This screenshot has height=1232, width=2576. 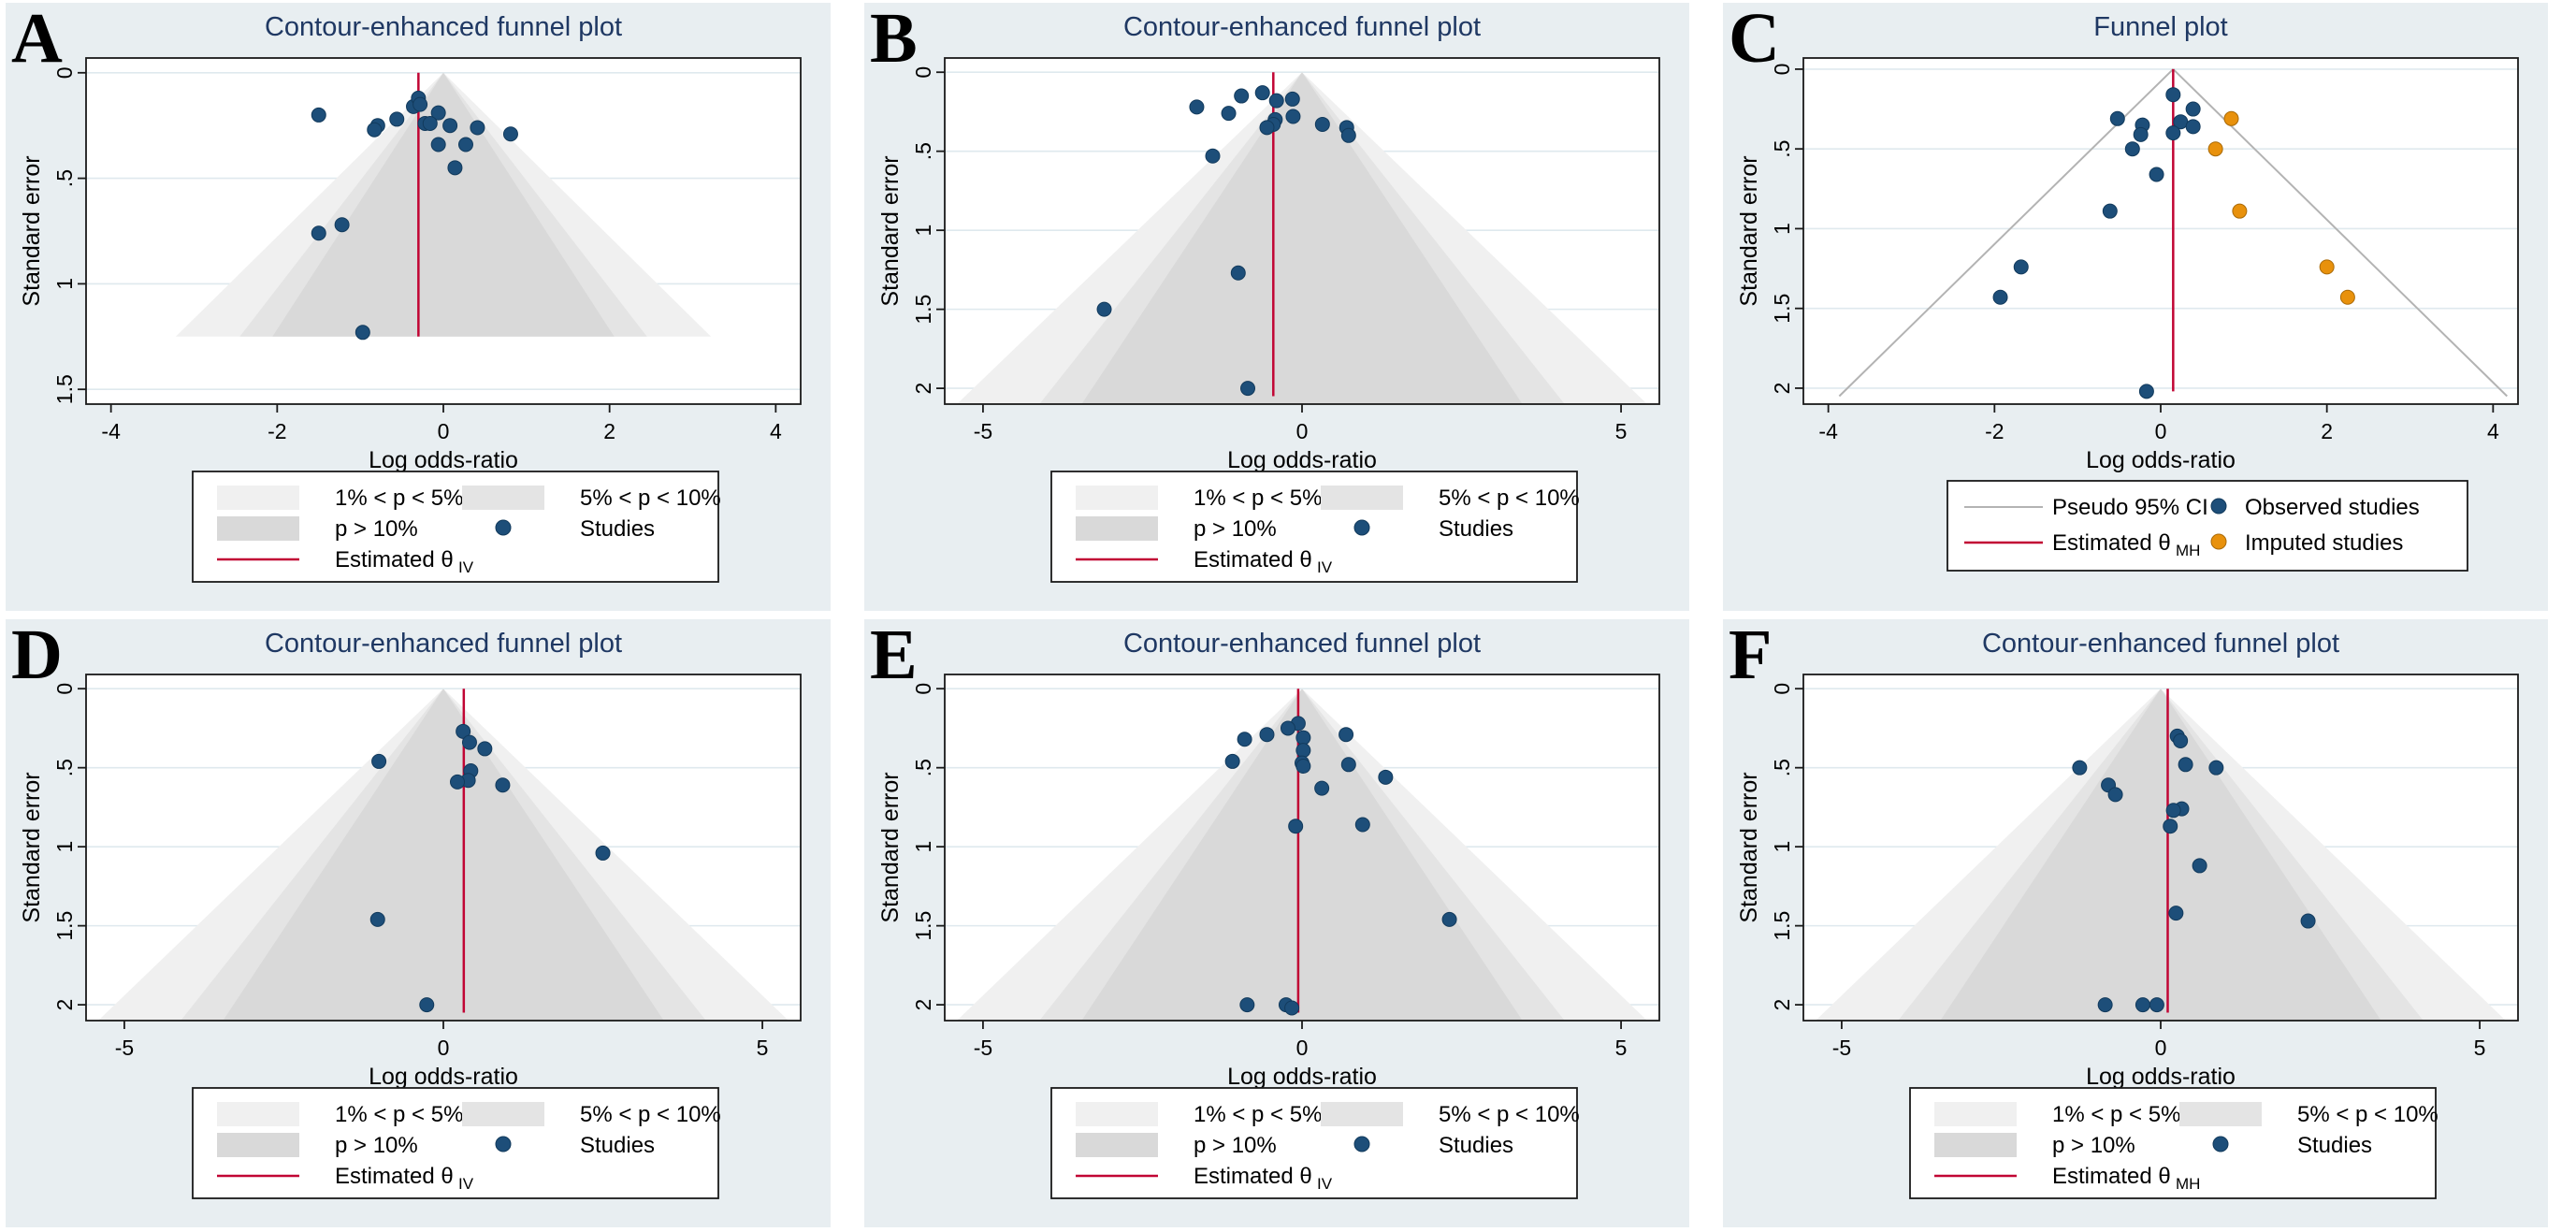 What do you see at coordinates (2160, 231) in the screenshot?
I see `plot-region` at bounding box center [2160, 231].